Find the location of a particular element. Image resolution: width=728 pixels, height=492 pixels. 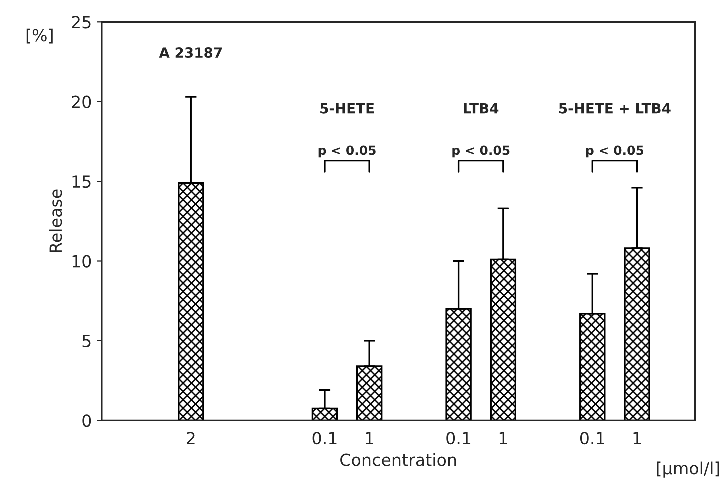

y-tick-label: 20 is located at coordinates (82, 102).